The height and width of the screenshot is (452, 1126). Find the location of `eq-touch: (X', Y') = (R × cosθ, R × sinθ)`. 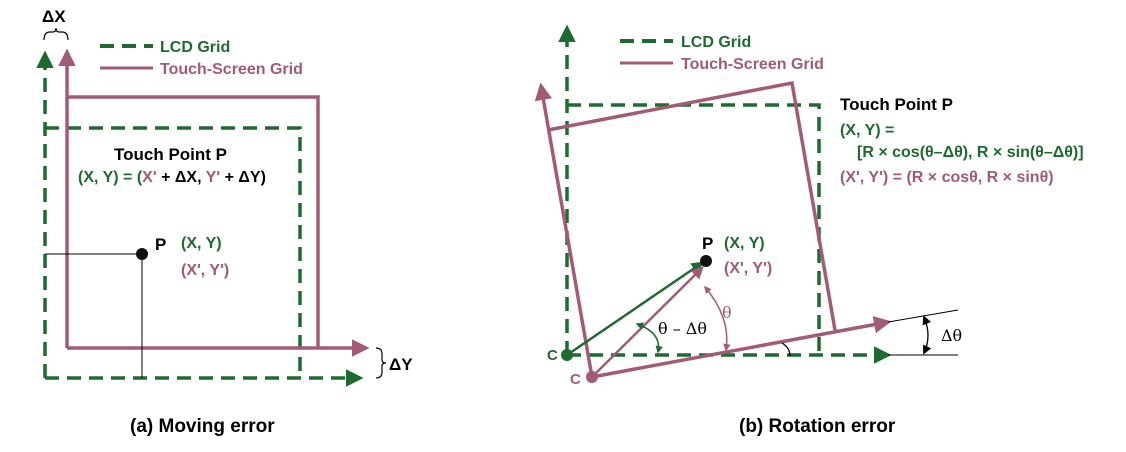

eq-touch: (X', Y') = (R × cosθ, R × sinθ) is located at coordinates (947, 177).